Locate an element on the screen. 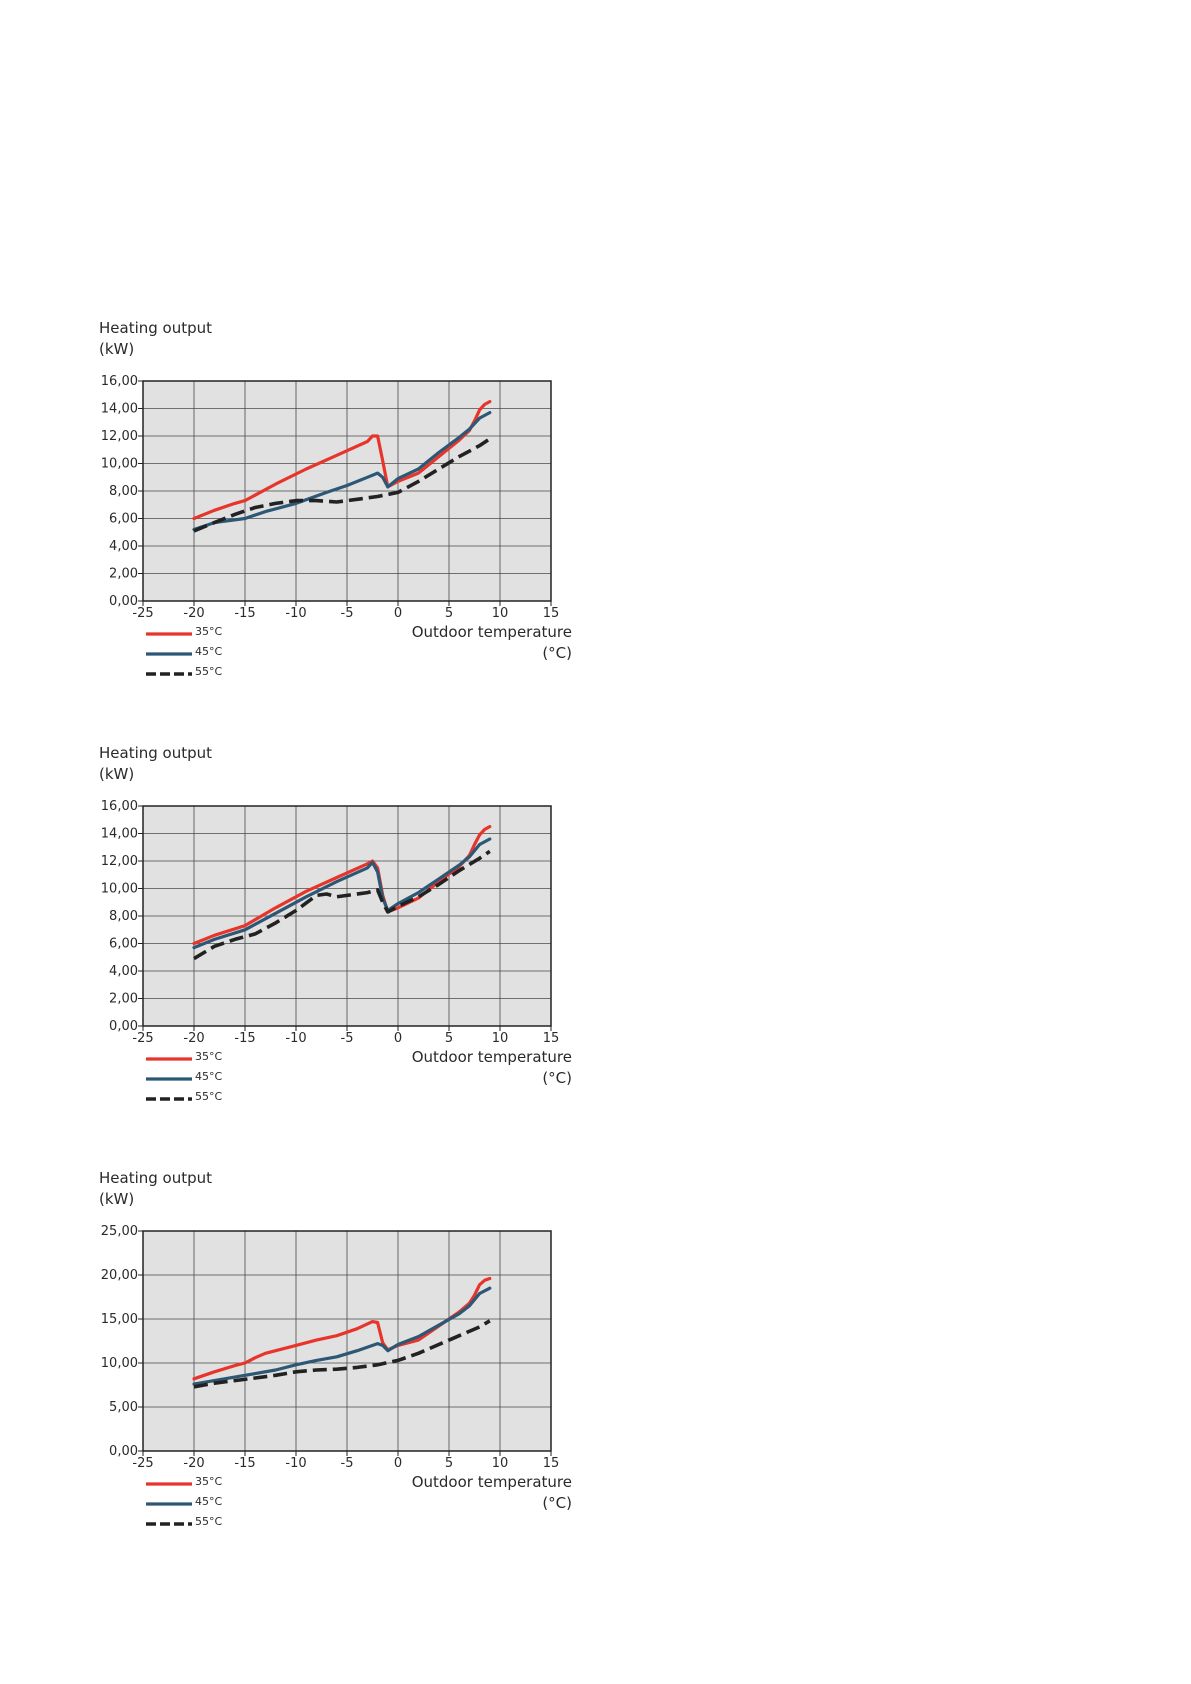 The width and height of the screenshot is (1191, 1684). series-line-35c is located at coordinates (342, 1328).